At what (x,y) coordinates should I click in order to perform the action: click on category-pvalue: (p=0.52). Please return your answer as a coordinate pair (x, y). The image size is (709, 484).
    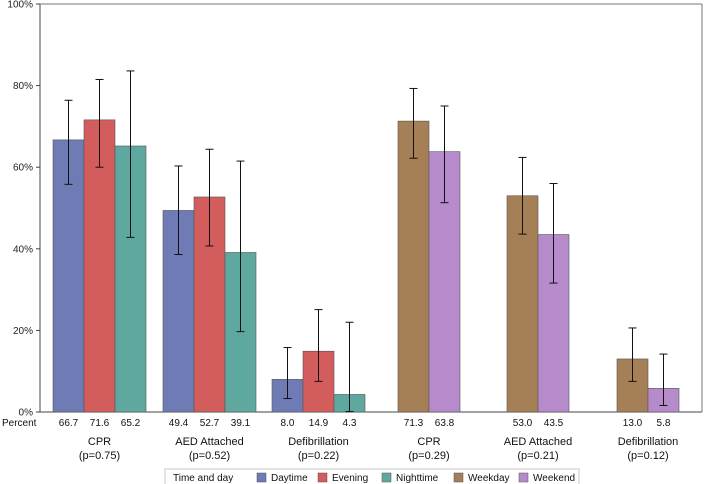
    Looking at the image, I should click on (209, 456).